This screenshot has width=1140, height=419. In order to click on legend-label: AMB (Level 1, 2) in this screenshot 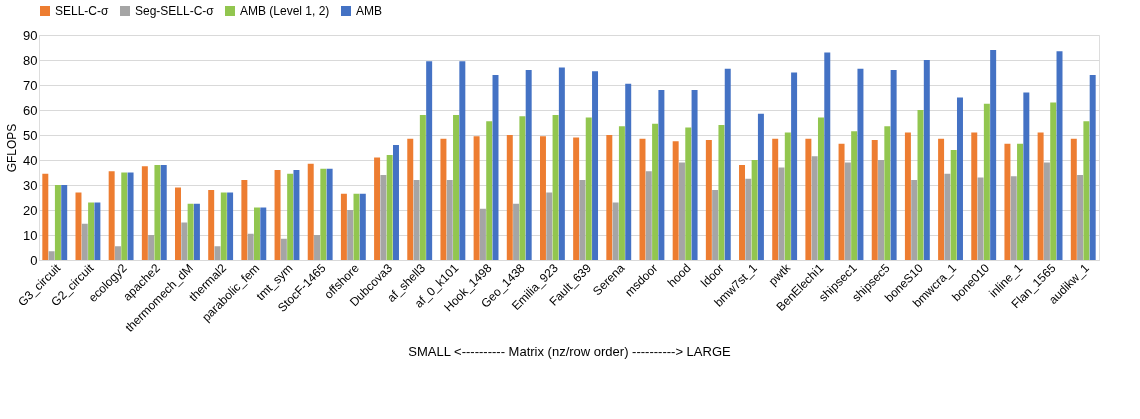, I will do `click(285, 11)`.